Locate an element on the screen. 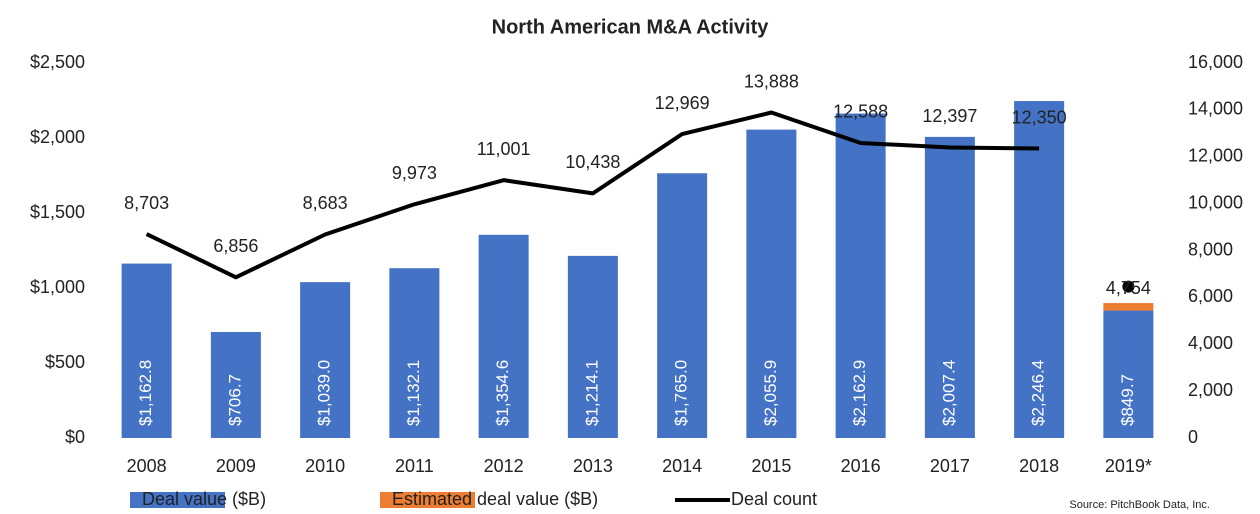 This screenshot has width=1260, height=514. y-tick-label: $0 is located at coordinates (75, 437).